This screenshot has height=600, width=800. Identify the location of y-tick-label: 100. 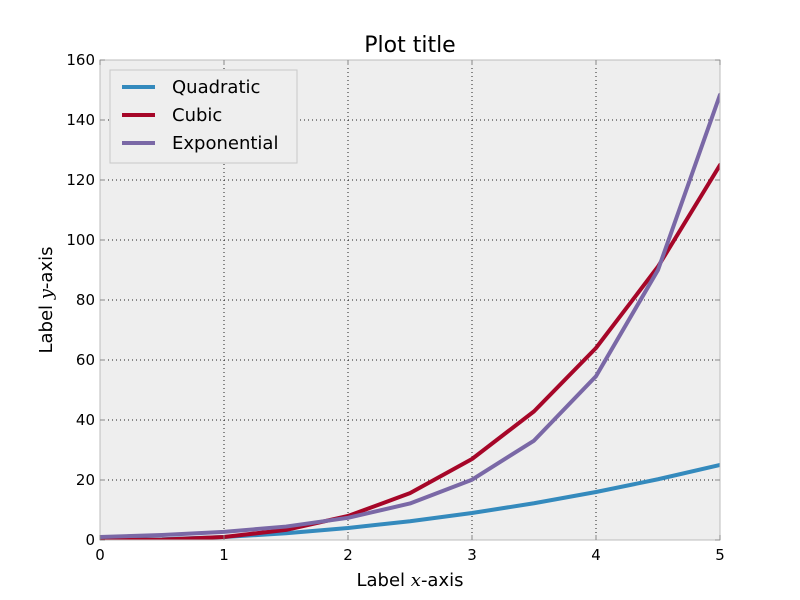
(80, 240).